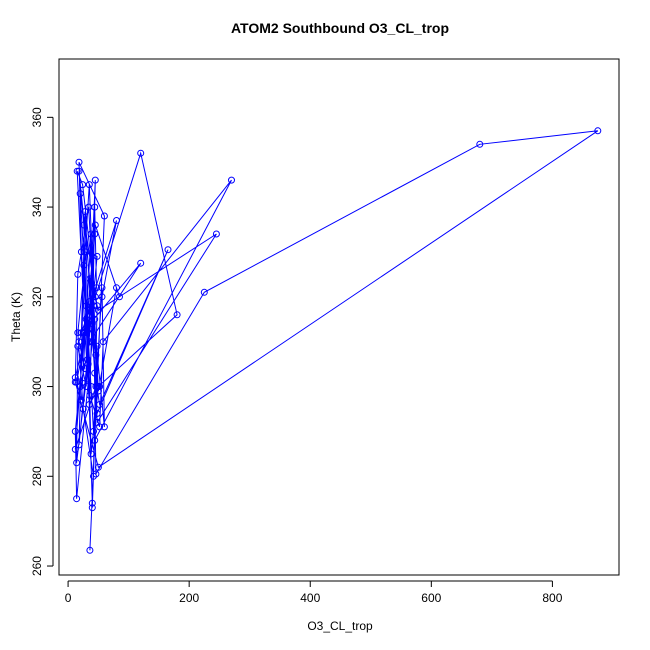 Image resolution: width=650 pixels, height=650 pixels. What do you see at coordinates (68, 598) in the screenshot?
I see `x-tick-label: 0` at bounding box center [68, 598].